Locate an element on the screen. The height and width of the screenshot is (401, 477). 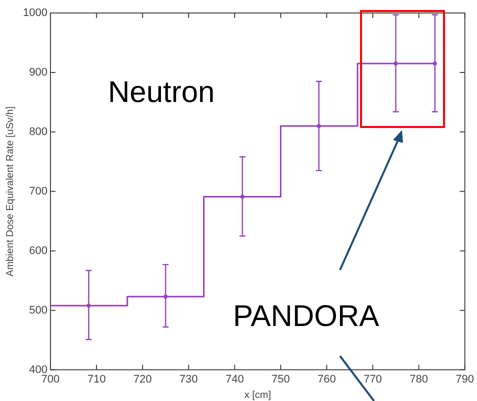
x-tick-label: 770 is located at coordinates (373, 379).